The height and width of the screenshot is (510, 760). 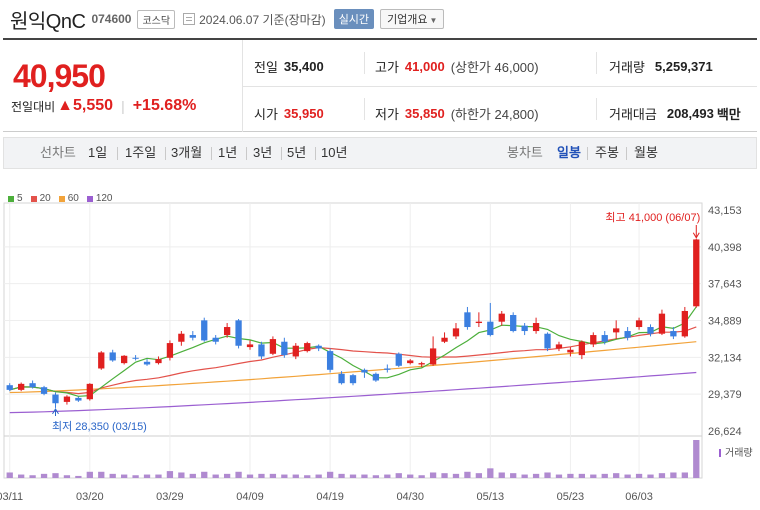 I want to click on tab-1d: 1일, so click(x=98, y=152).